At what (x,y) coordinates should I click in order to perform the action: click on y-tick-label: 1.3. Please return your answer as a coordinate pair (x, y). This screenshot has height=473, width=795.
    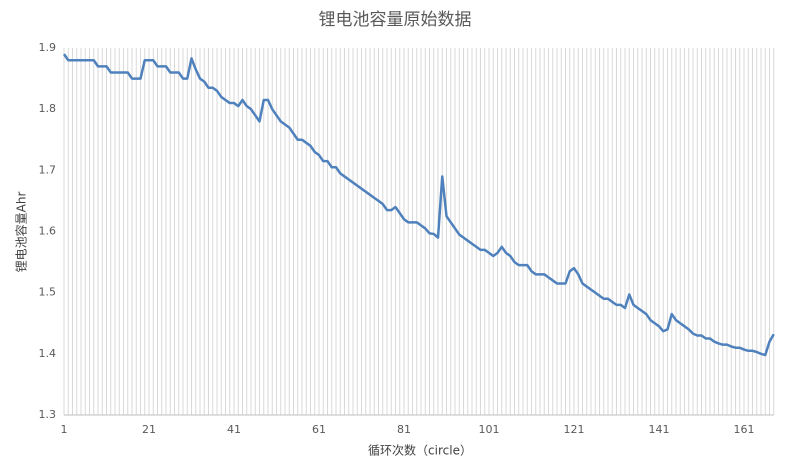
    Looking at the image, I should click on (48, 414).